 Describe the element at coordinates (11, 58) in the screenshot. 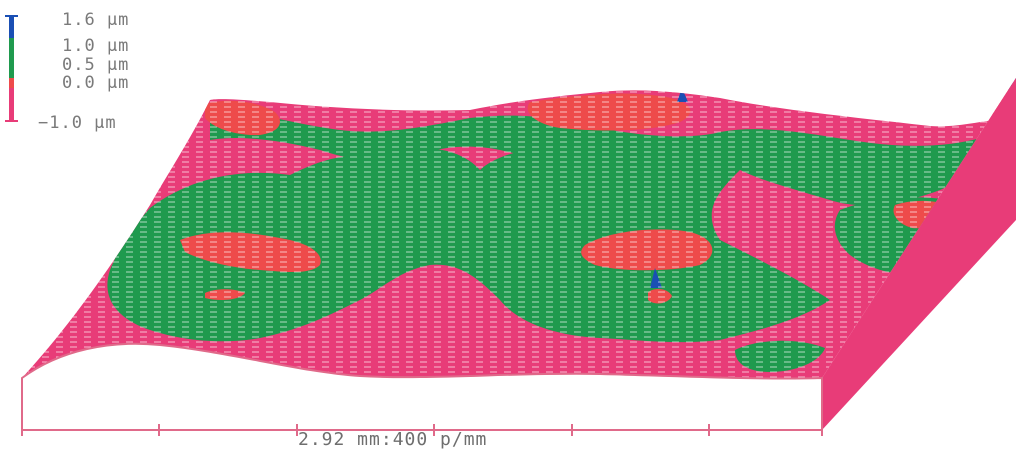

I see `legend-scale-bar-green` at that location.